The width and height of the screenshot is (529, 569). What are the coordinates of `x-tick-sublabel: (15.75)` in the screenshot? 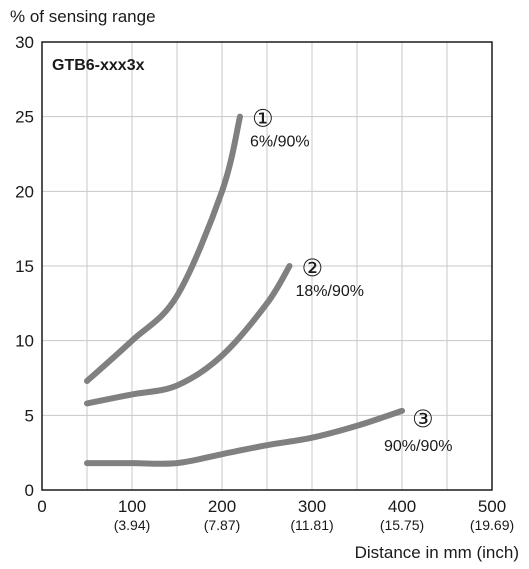 It's located at (402, 525).